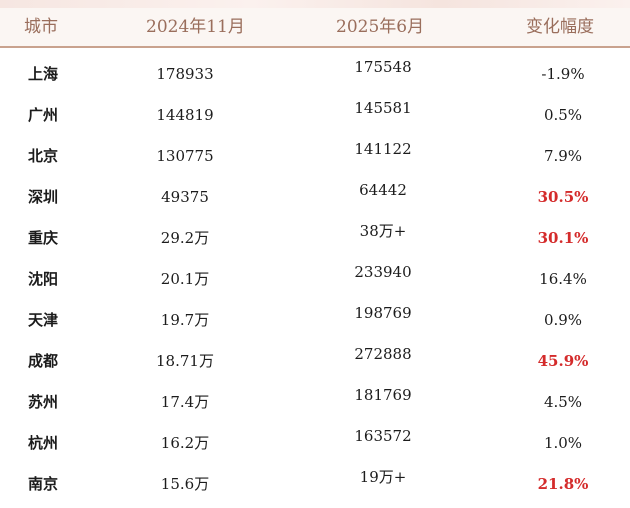  Describe the element at coordinates (315, 443) in the screenshot. I see `table-row: 杭州 16.2万 163572 1.0%` at that location.